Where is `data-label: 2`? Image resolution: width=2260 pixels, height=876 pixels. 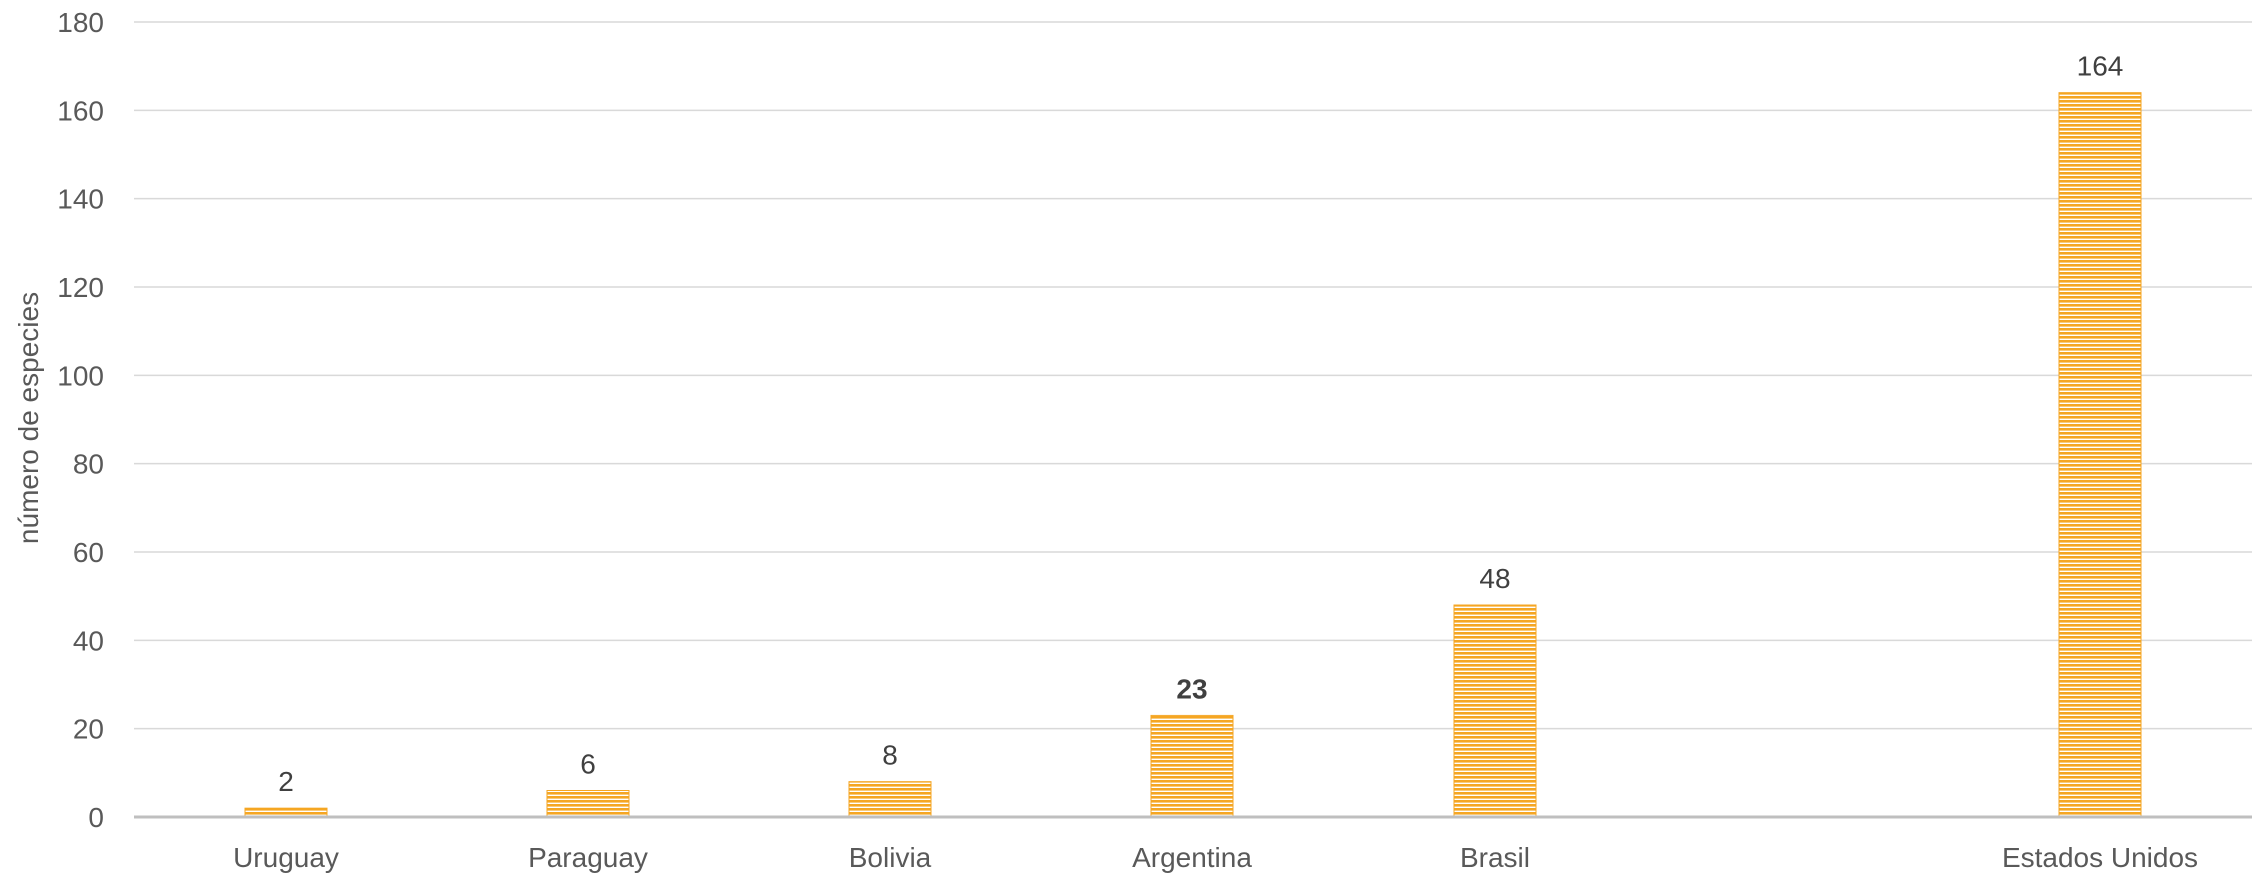
data-label: 2 is located at coordinates (286, 781).